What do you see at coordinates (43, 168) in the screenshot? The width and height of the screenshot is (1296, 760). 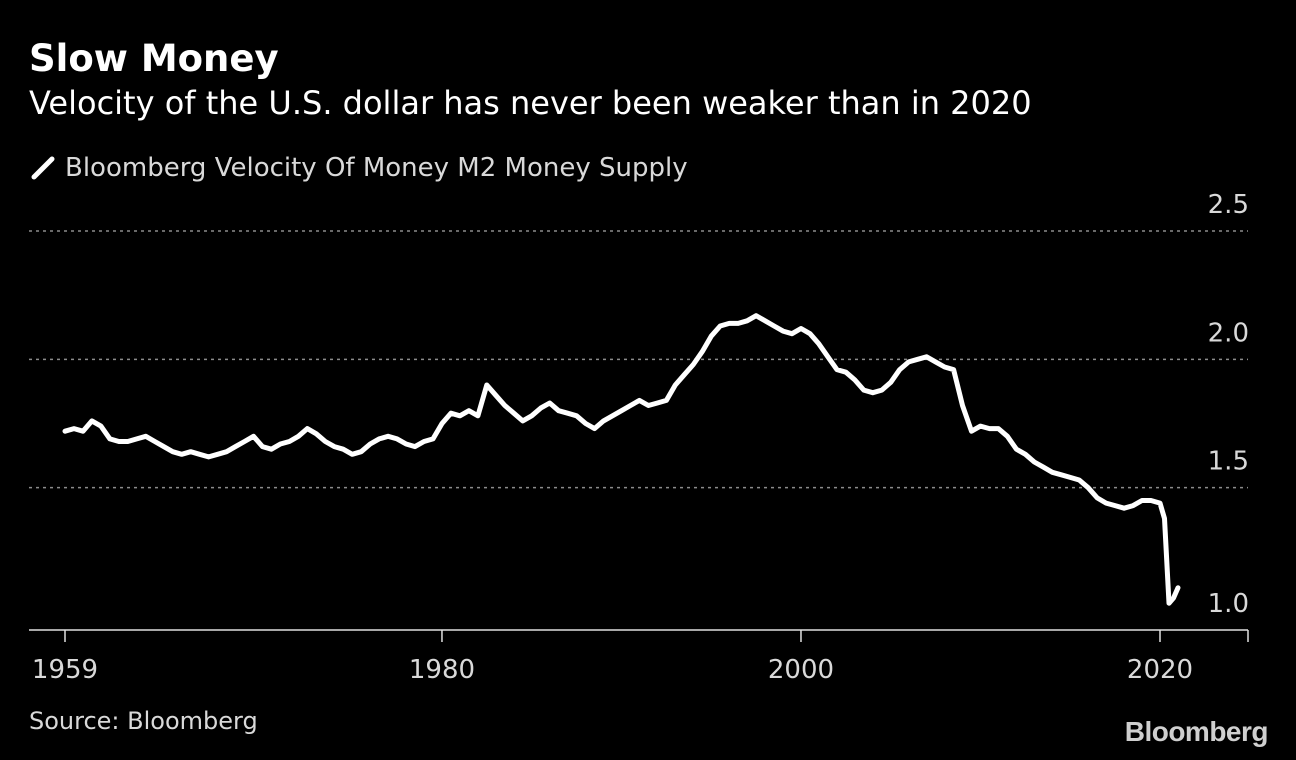 I see `legend-line-icon` at bounding box center [43, 168].